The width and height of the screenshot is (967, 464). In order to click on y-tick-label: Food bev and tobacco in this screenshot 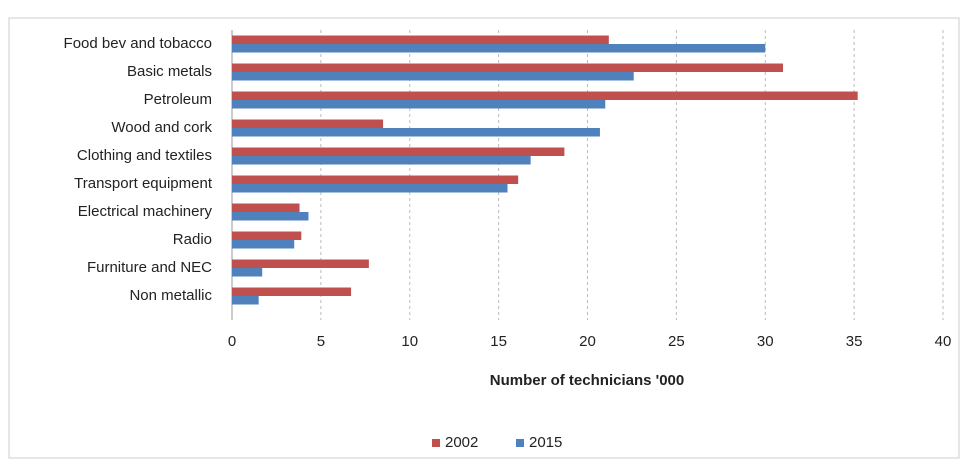, I will do `click(138, 43)`.